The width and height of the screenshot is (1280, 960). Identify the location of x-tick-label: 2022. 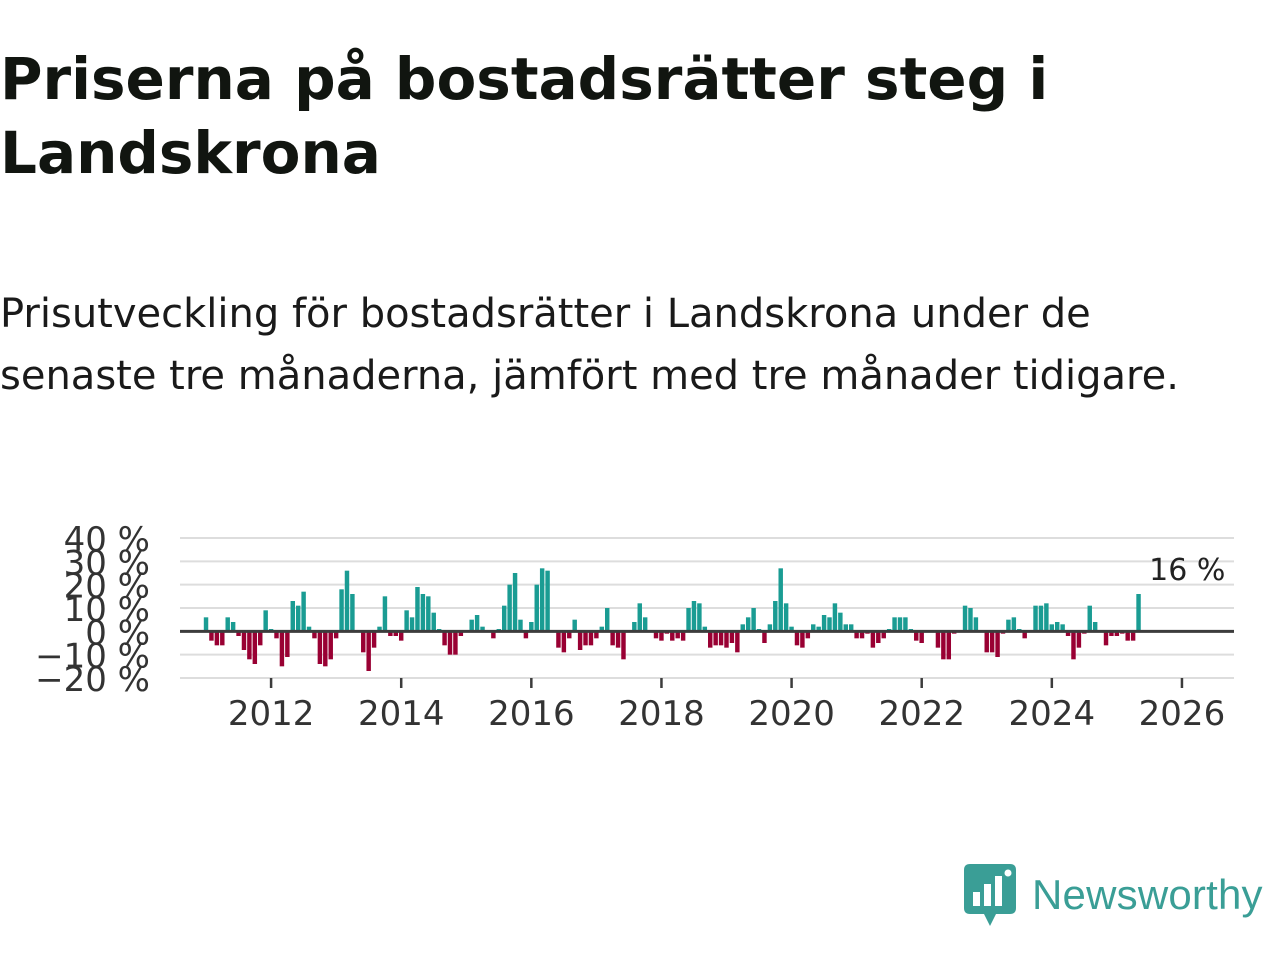
(921, 714).